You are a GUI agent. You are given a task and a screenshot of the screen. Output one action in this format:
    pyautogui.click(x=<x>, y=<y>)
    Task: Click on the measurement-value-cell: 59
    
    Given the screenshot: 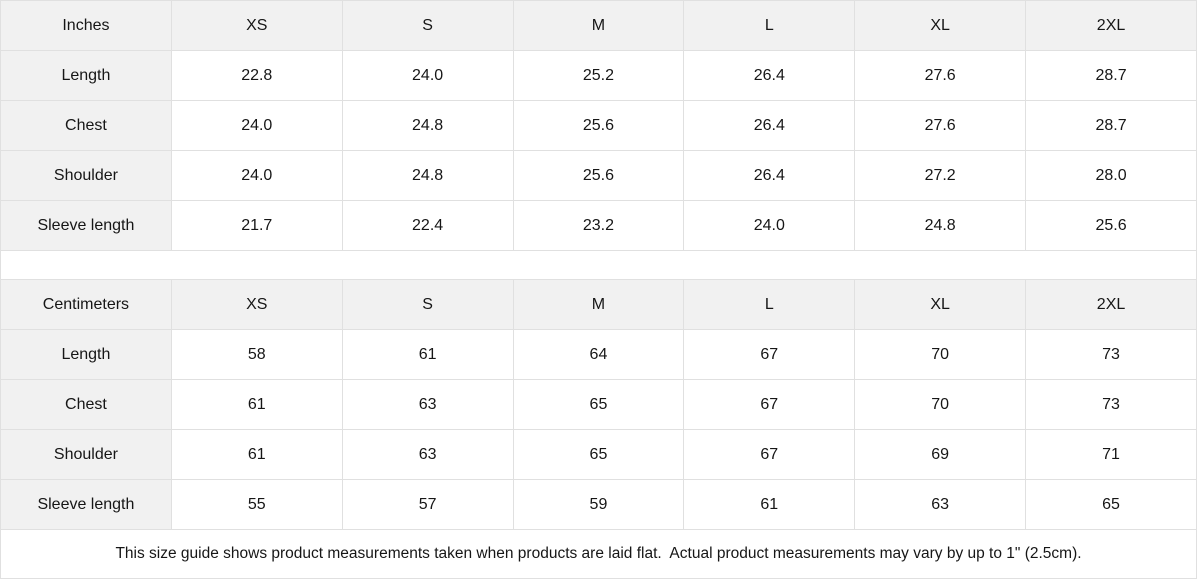 What is the action you would take?
    pyautogui.click(x=598, y=504)
    